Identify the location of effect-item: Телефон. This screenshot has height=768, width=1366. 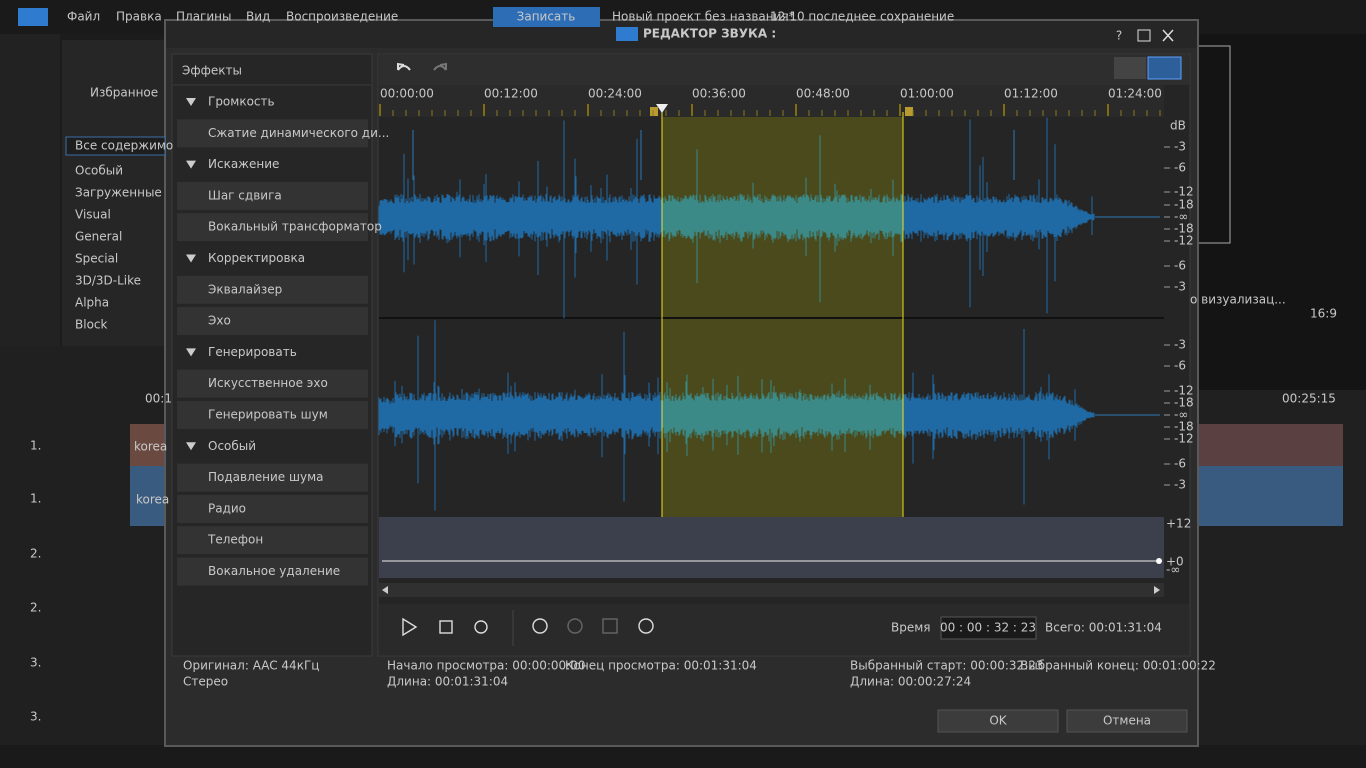
(235, 540).